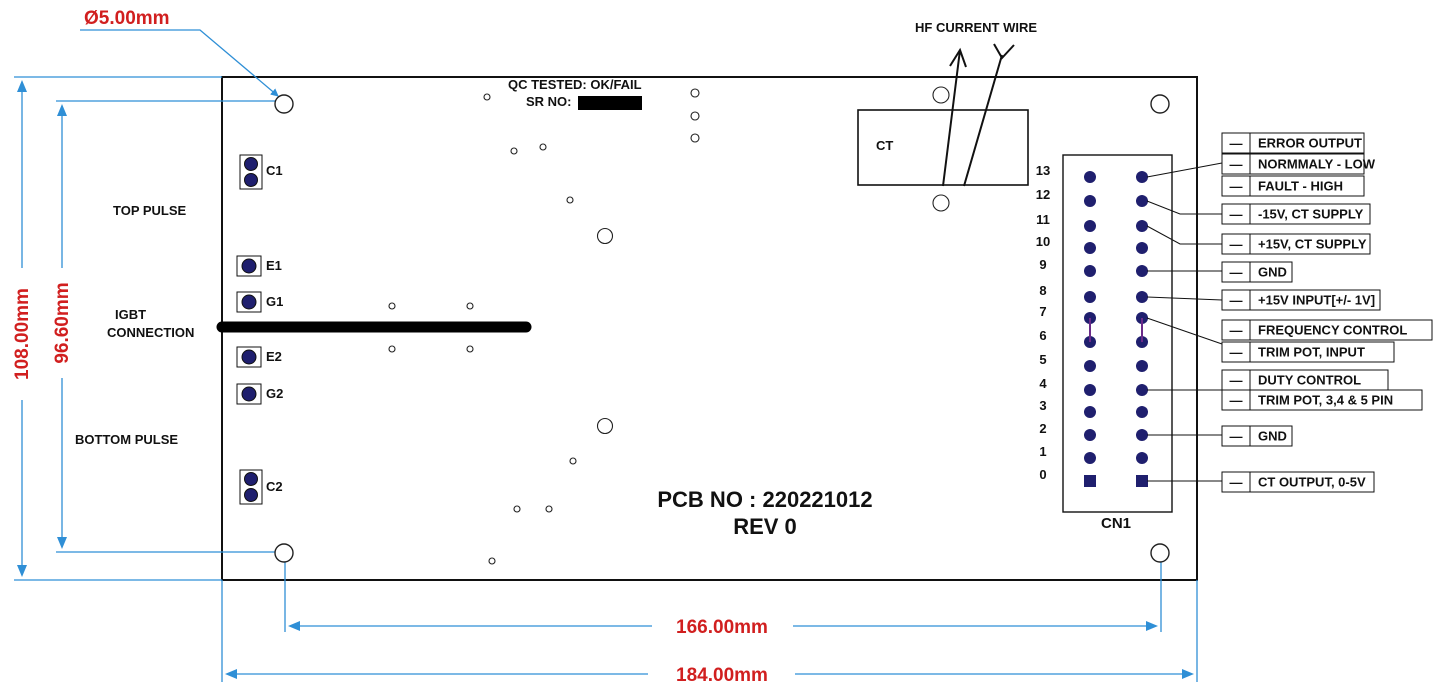  What do you see at coordinates (605, 236) in the screenshot?
I see `via-large` at bounding box center [605, 236].